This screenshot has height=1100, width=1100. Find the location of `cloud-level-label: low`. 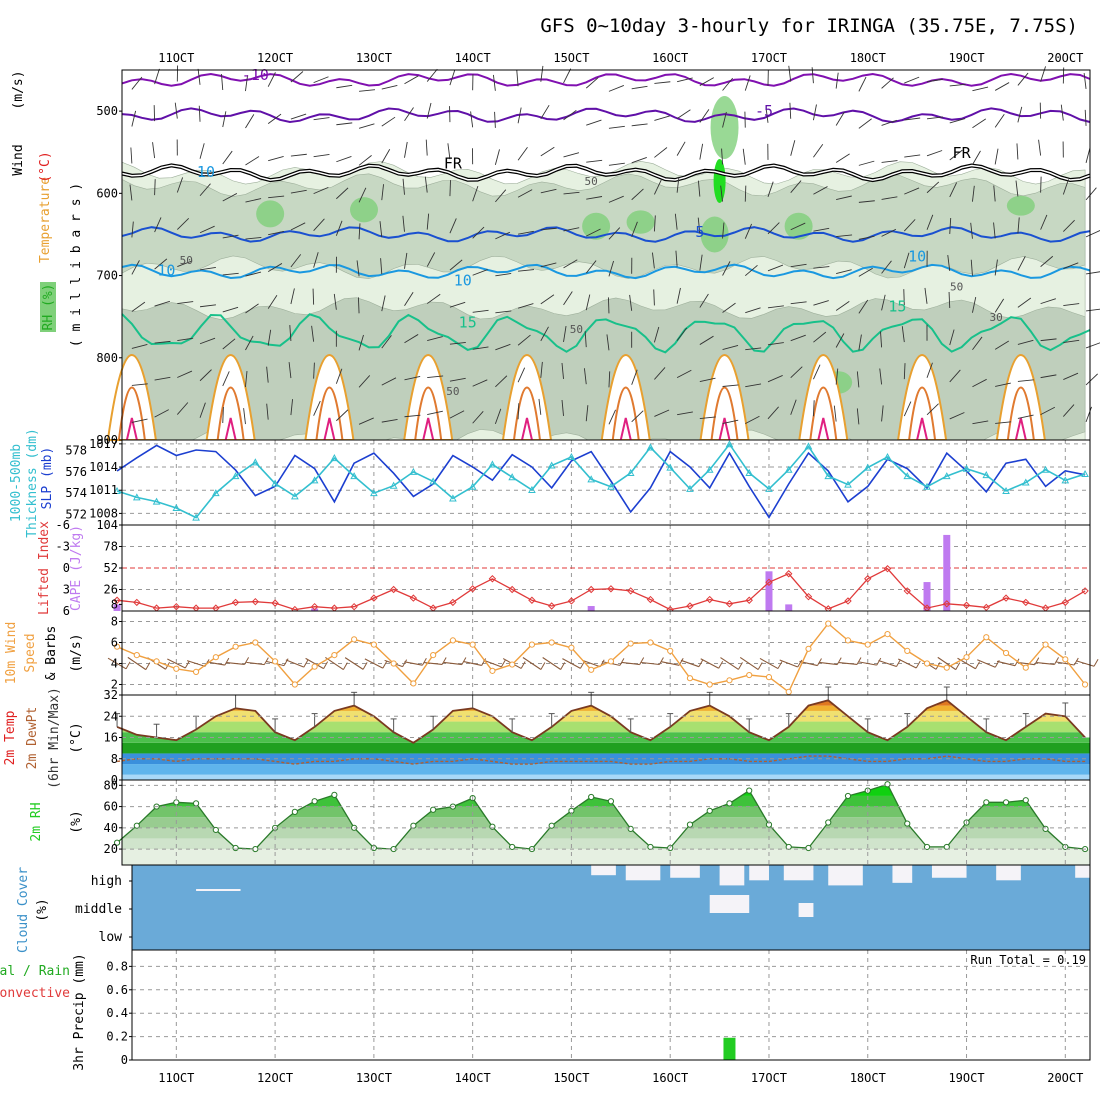

cloud-level-label: low is located at coordinates (111, 937).